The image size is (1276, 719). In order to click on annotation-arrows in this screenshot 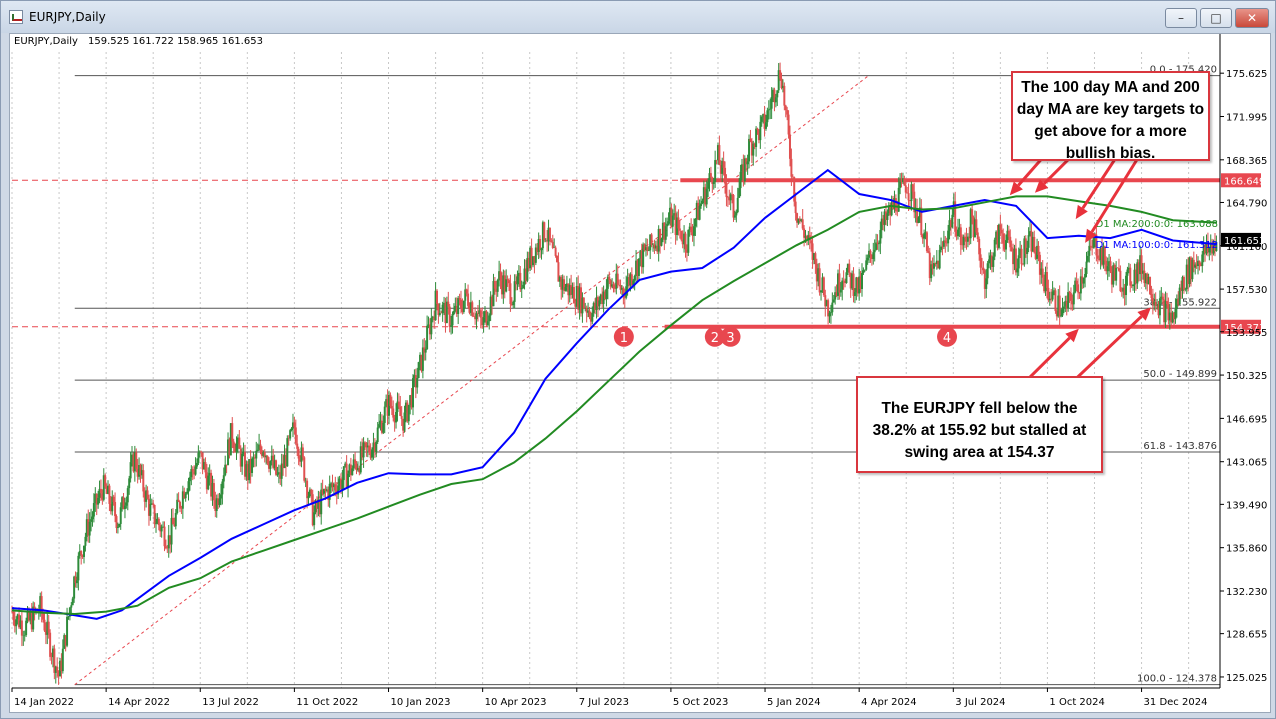, I will do `click(1080, 271)`.